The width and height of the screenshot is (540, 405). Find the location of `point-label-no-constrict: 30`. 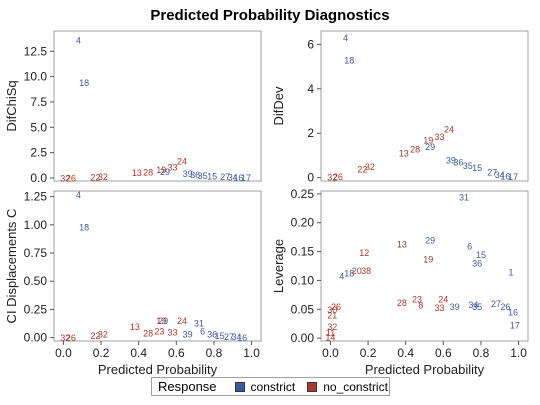

point-label-no-constrict: 30 is located at coordinates (332, 310).